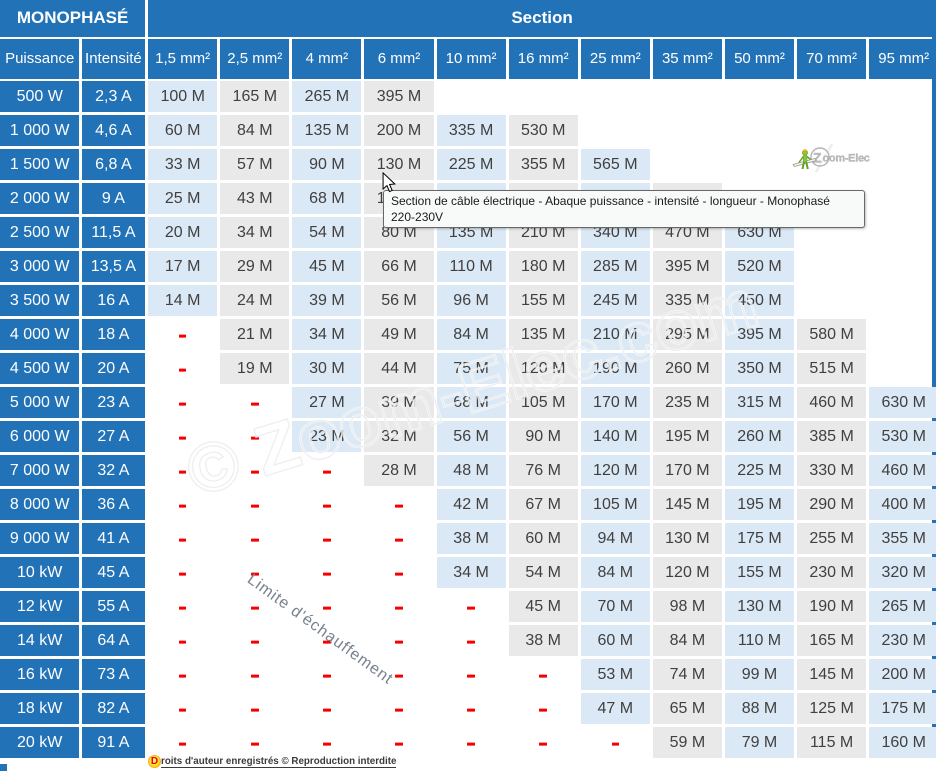 The height and width of the screenshot is (771, 936). I want to click on svg-text: oom-Elec, so click(846, 159).